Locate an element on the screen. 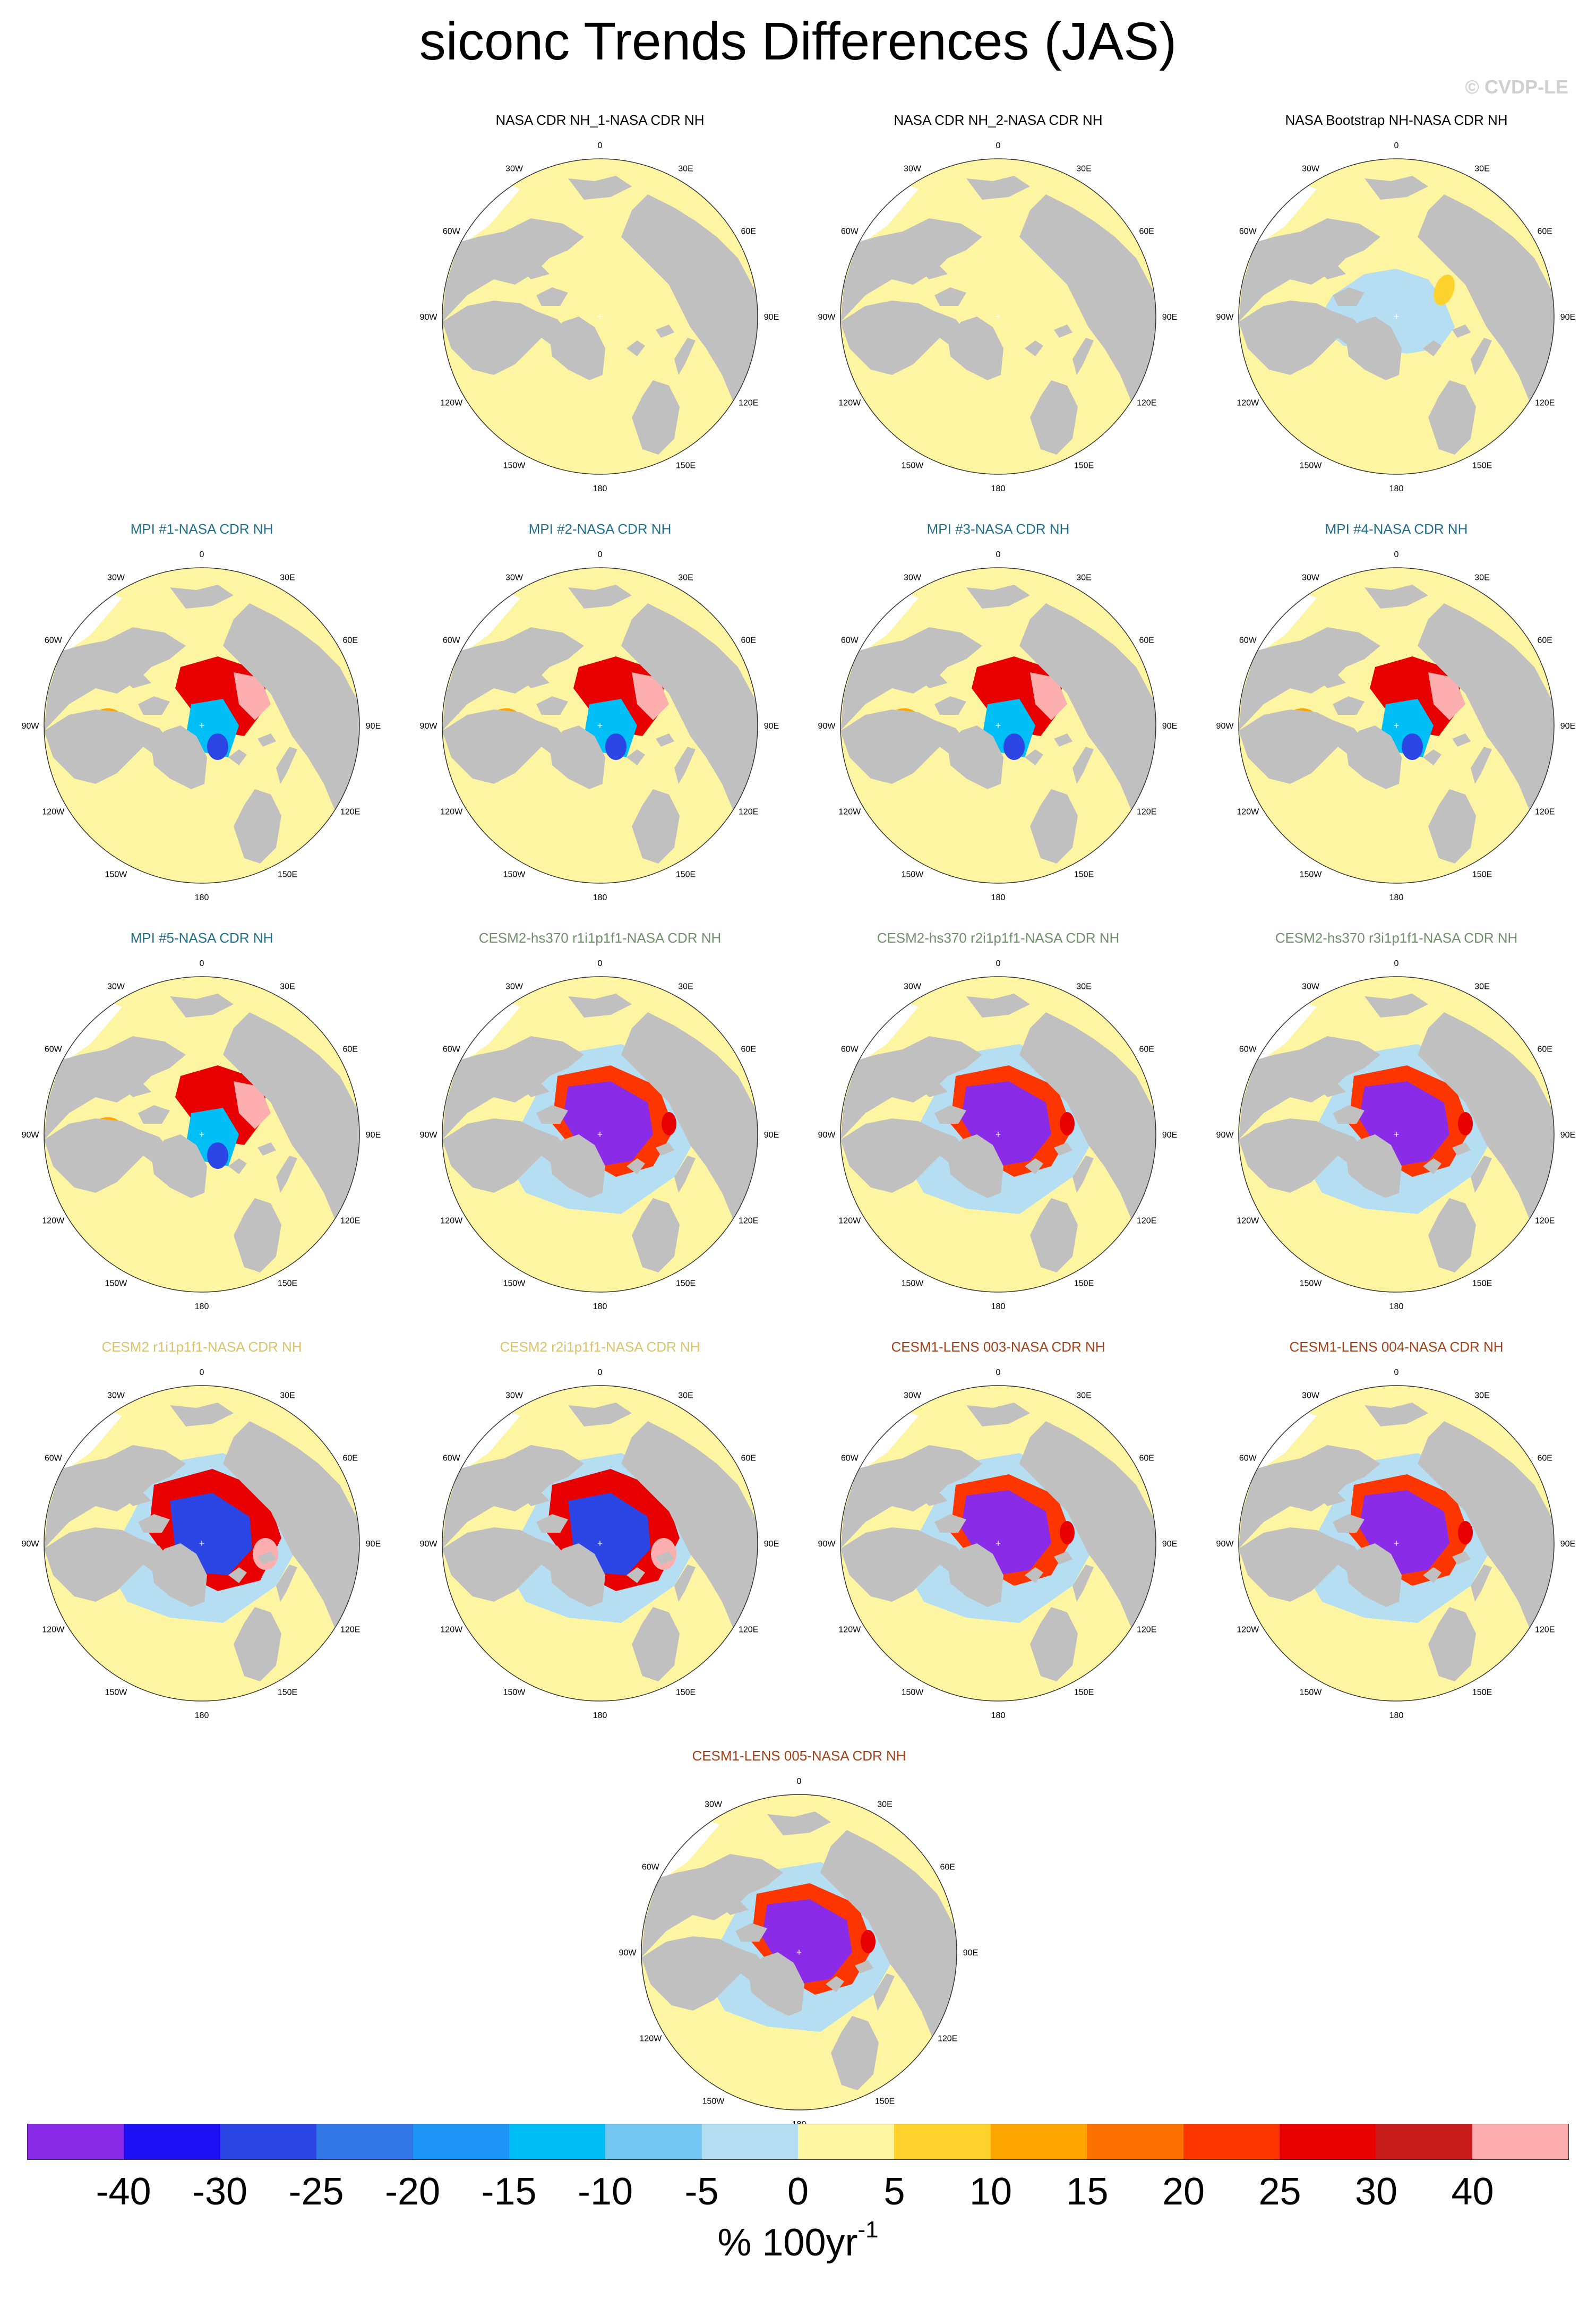 The image size is (1596, 2316). page-title: siconc Trends Differences (JAS) is located at coordinates (798, 41).